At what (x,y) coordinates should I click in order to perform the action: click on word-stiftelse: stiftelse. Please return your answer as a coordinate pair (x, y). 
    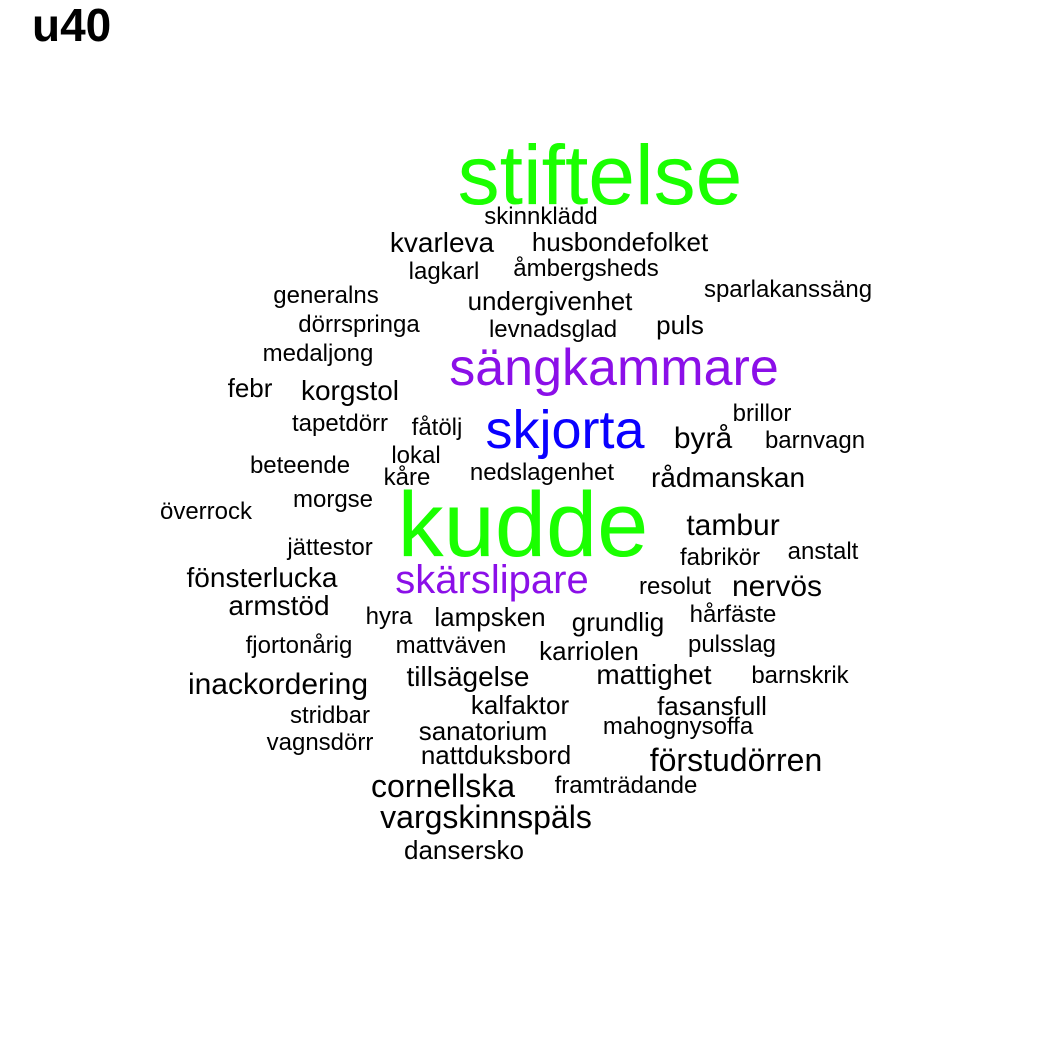
    Looking at the image, I should click on (600, 175).